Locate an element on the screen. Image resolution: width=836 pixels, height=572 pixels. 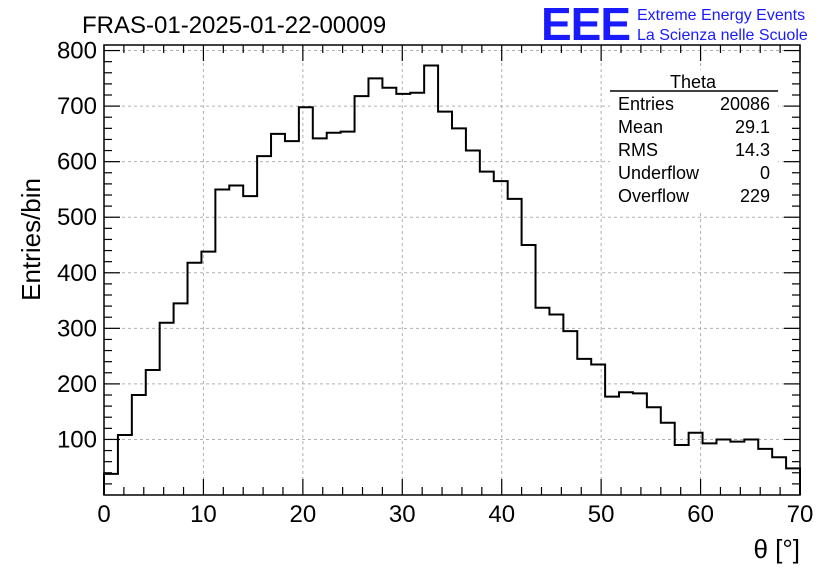
stats-row-label: Underflow is located at coordinates (659, 173).